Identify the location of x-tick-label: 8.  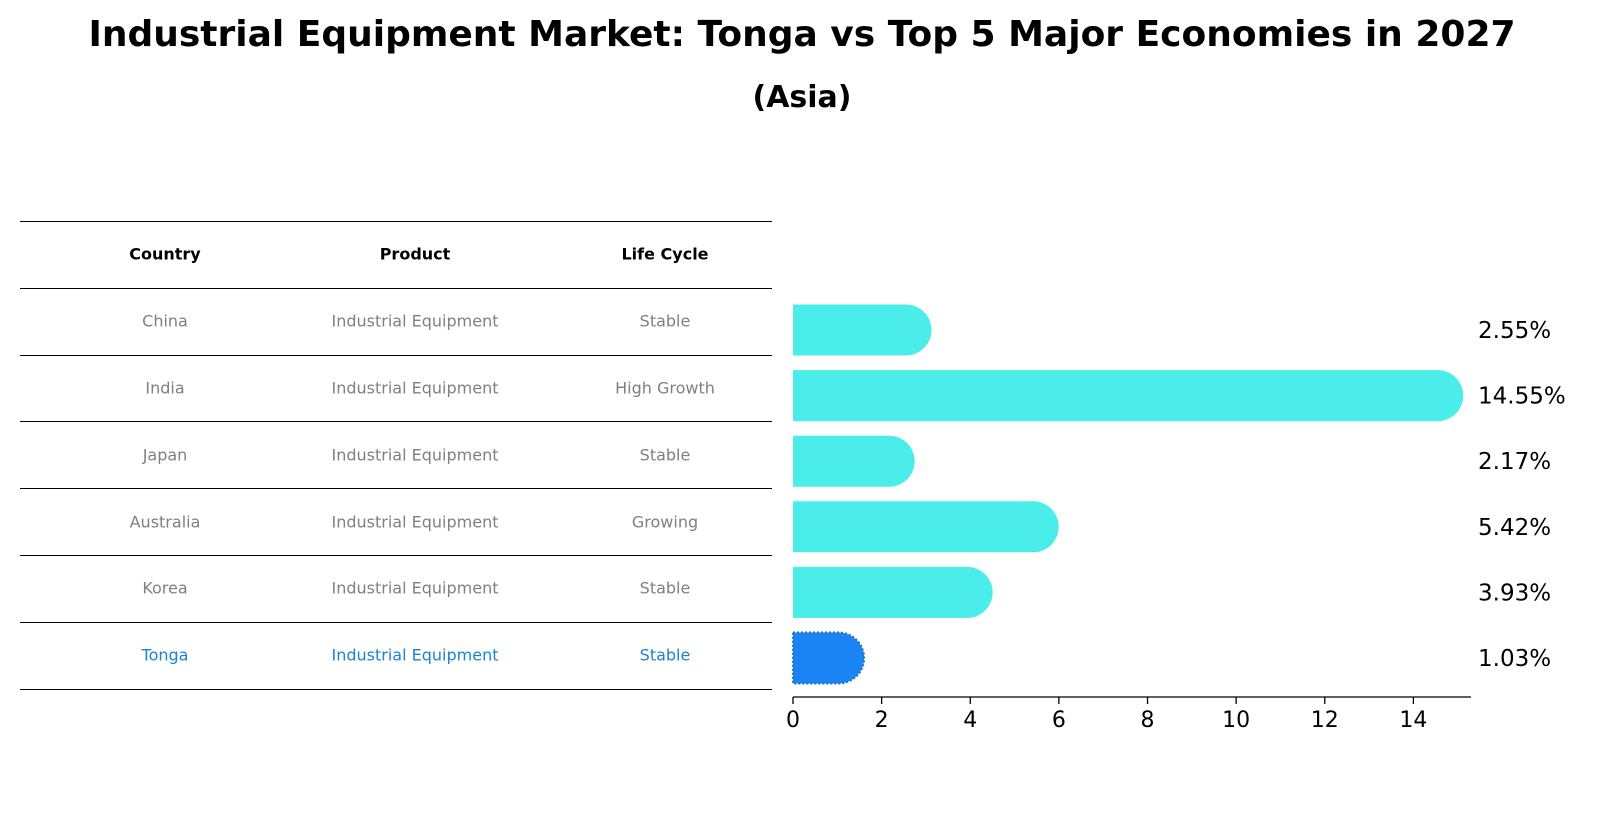
(1148, 720).